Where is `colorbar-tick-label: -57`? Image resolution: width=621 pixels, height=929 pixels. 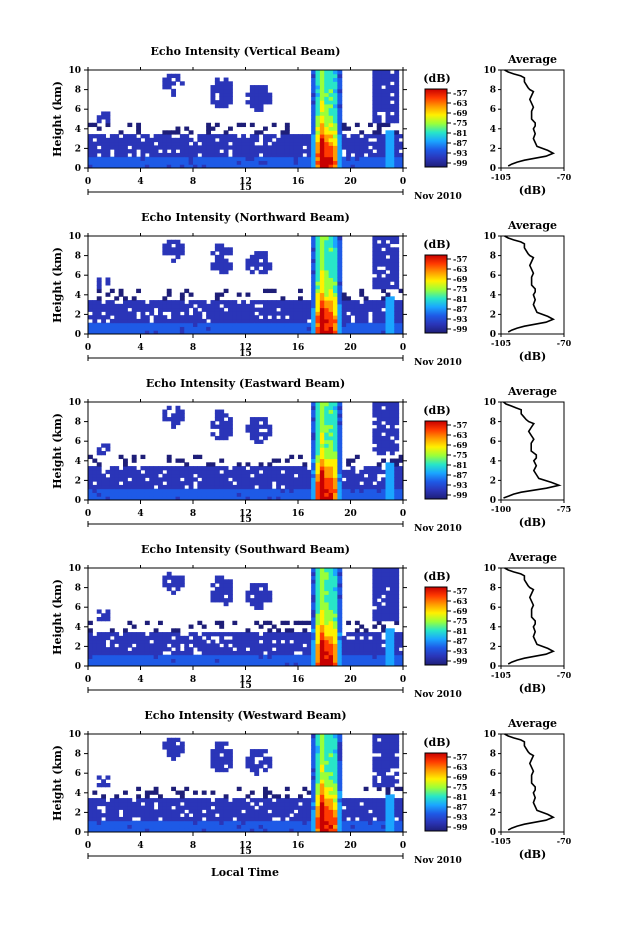 colorbar-tick-label: -57 is located at coordinates (460, 757).